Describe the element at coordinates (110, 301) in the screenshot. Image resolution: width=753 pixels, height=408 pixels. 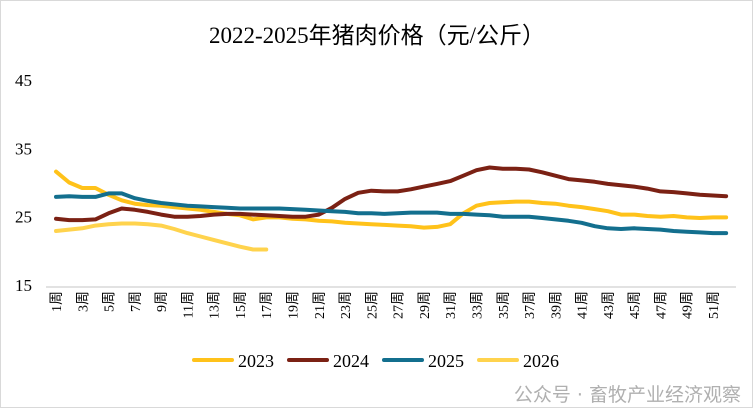
I see `x-tick-label: 5周` at that location.